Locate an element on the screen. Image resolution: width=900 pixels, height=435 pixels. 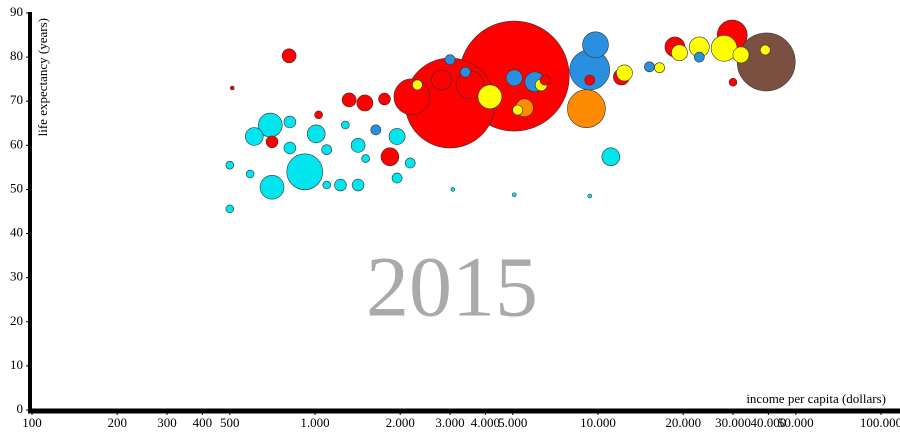
y-tick-label: 10 is located at coordinates (16, 364).